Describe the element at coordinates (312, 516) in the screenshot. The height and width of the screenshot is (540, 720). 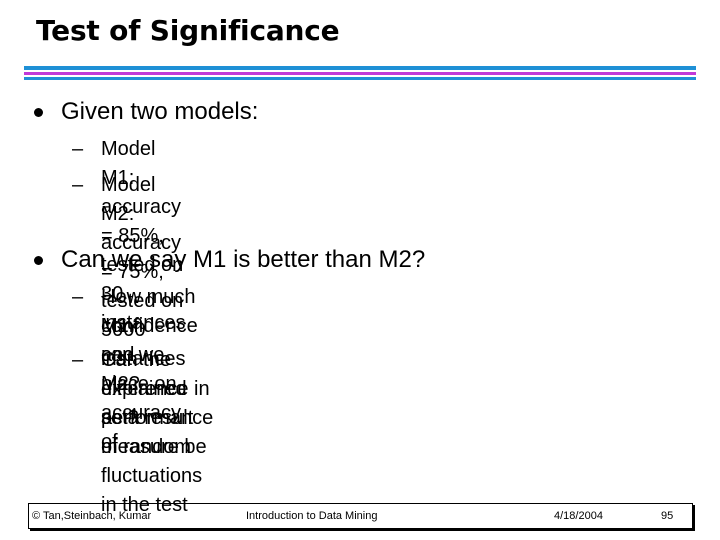
I see `footer-course: Introduction to Data Mining` at that location.